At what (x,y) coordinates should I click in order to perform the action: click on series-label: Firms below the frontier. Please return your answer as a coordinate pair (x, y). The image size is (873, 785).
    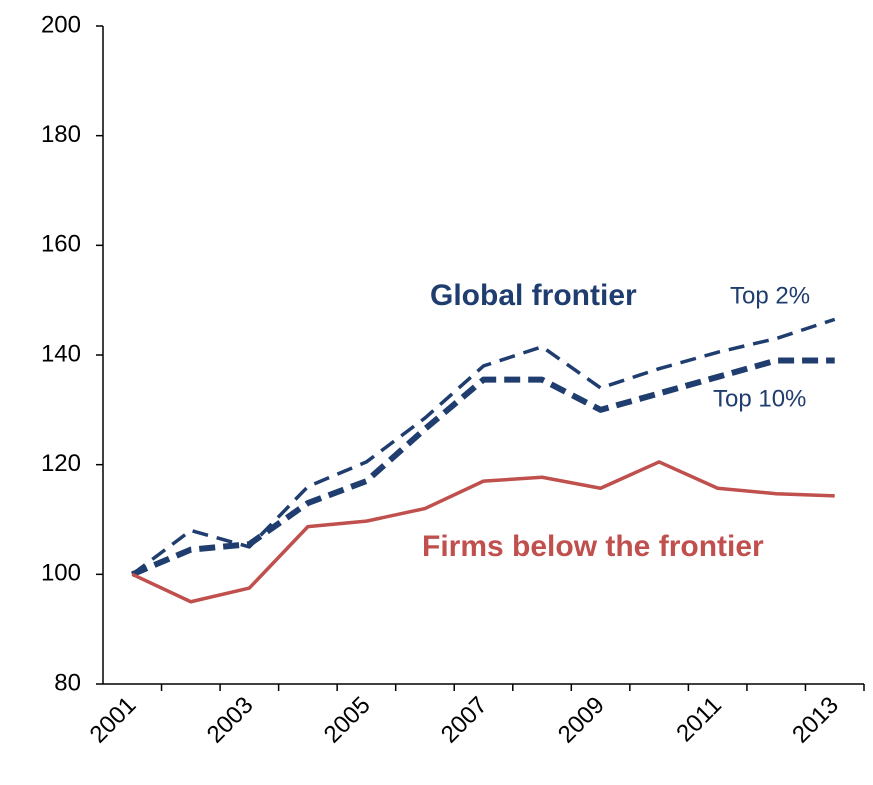
    Looking at the image, I should click on (593, 546).